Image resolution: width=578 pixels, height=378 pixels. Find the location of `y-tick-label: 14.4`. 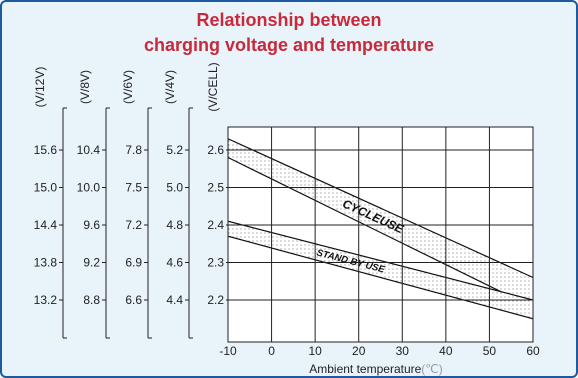

y-tick-label: 14.4 is located at coordinates (46, 225).